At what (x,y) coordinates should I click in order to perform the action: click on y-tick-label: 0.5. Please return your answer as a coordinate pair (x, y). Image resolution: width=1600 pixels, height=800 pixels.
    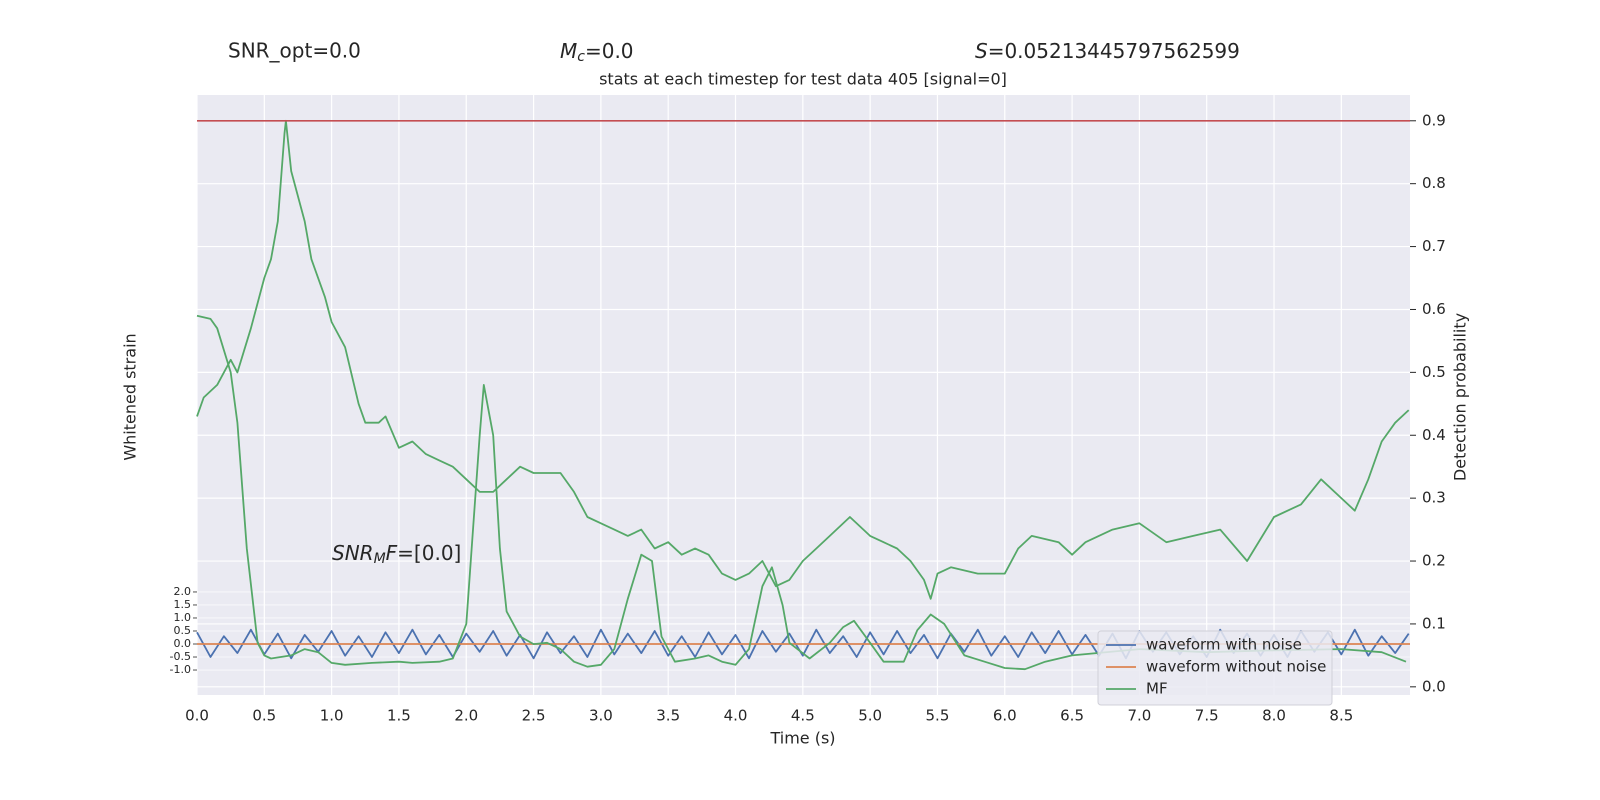
    Looking at the image, I should click on (183, 630).